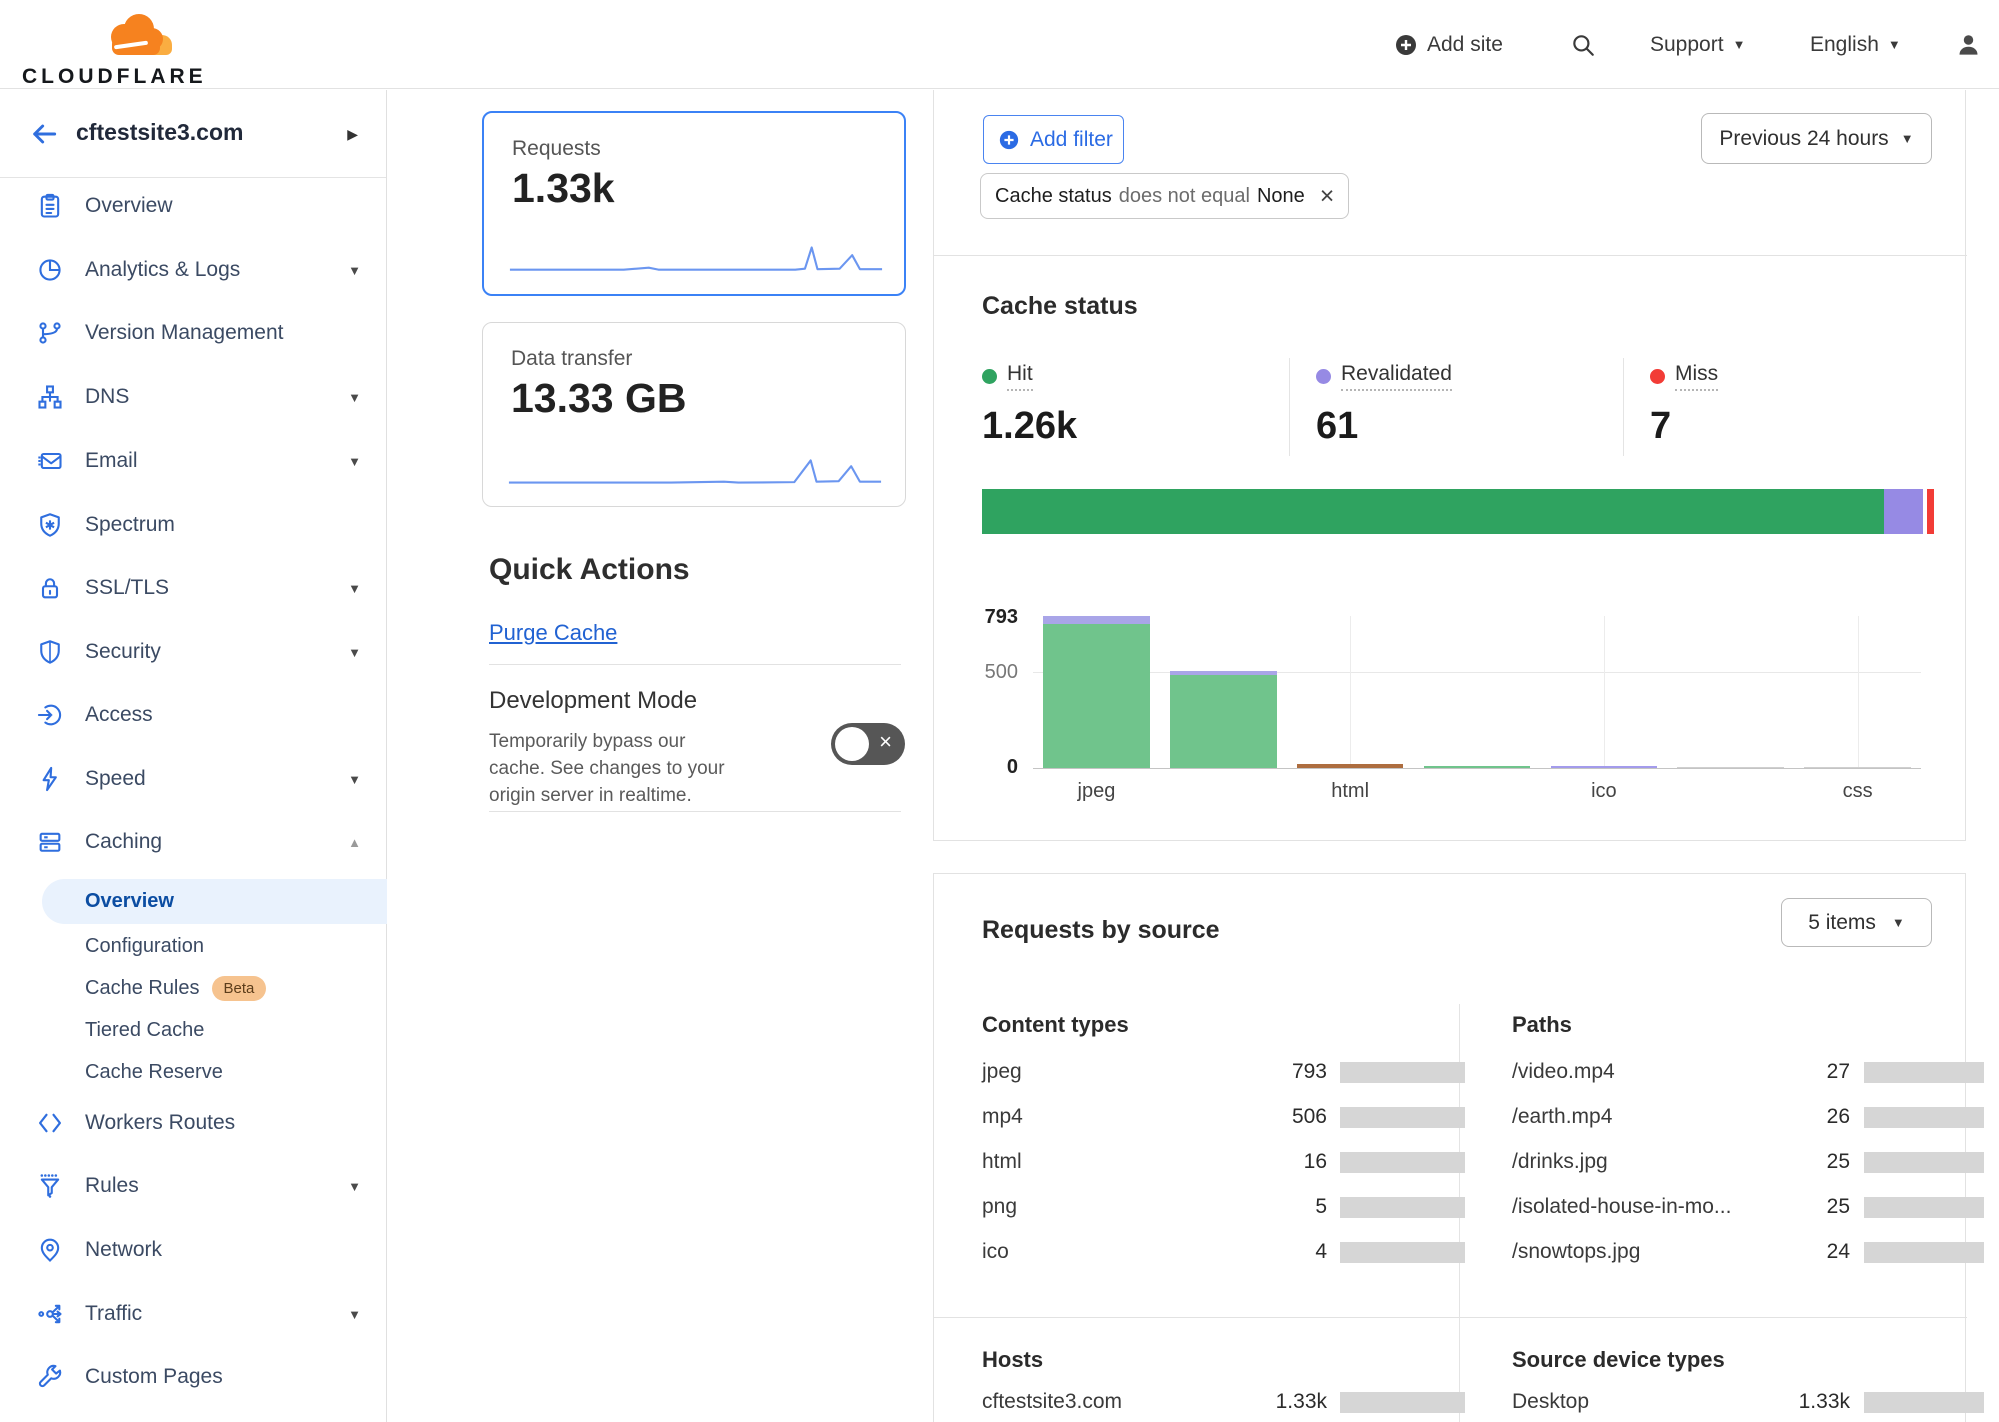 The width and height of the screenshot is (1999, 1422). What do you see at coordinates (1748, 1073) in the screenshot?
I see `table-row: /video.mp4 27` at bounding box center [1748, 1073].